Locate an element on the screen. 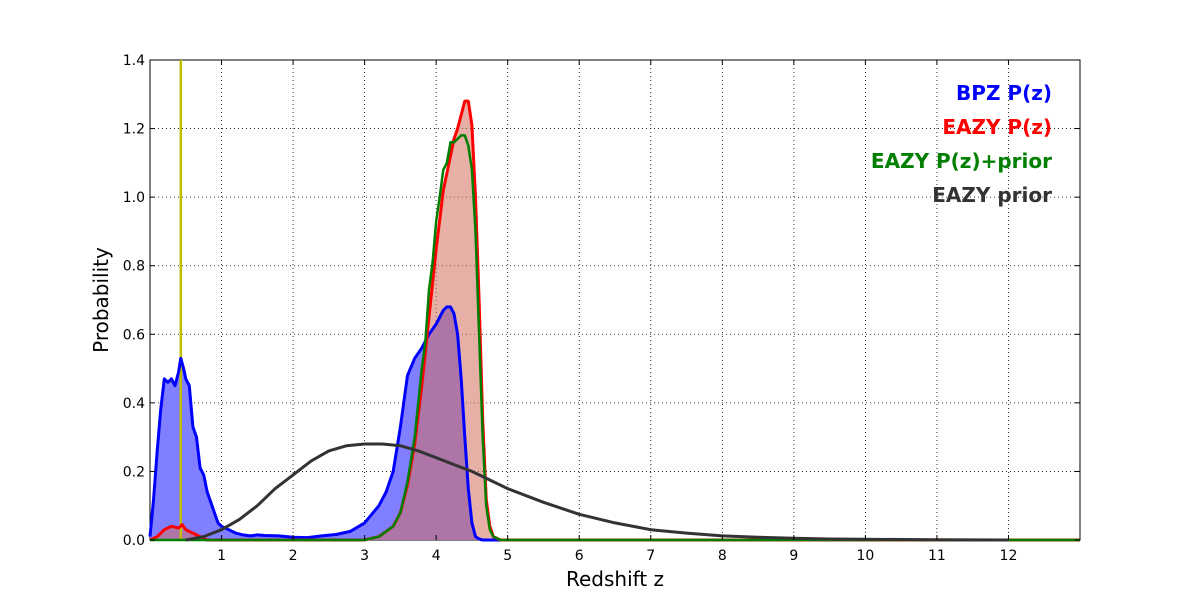 Image resolution: width=1200 pixels, height=600 pixels. x-tick-label: 6 is located at coordinates (579, 556).